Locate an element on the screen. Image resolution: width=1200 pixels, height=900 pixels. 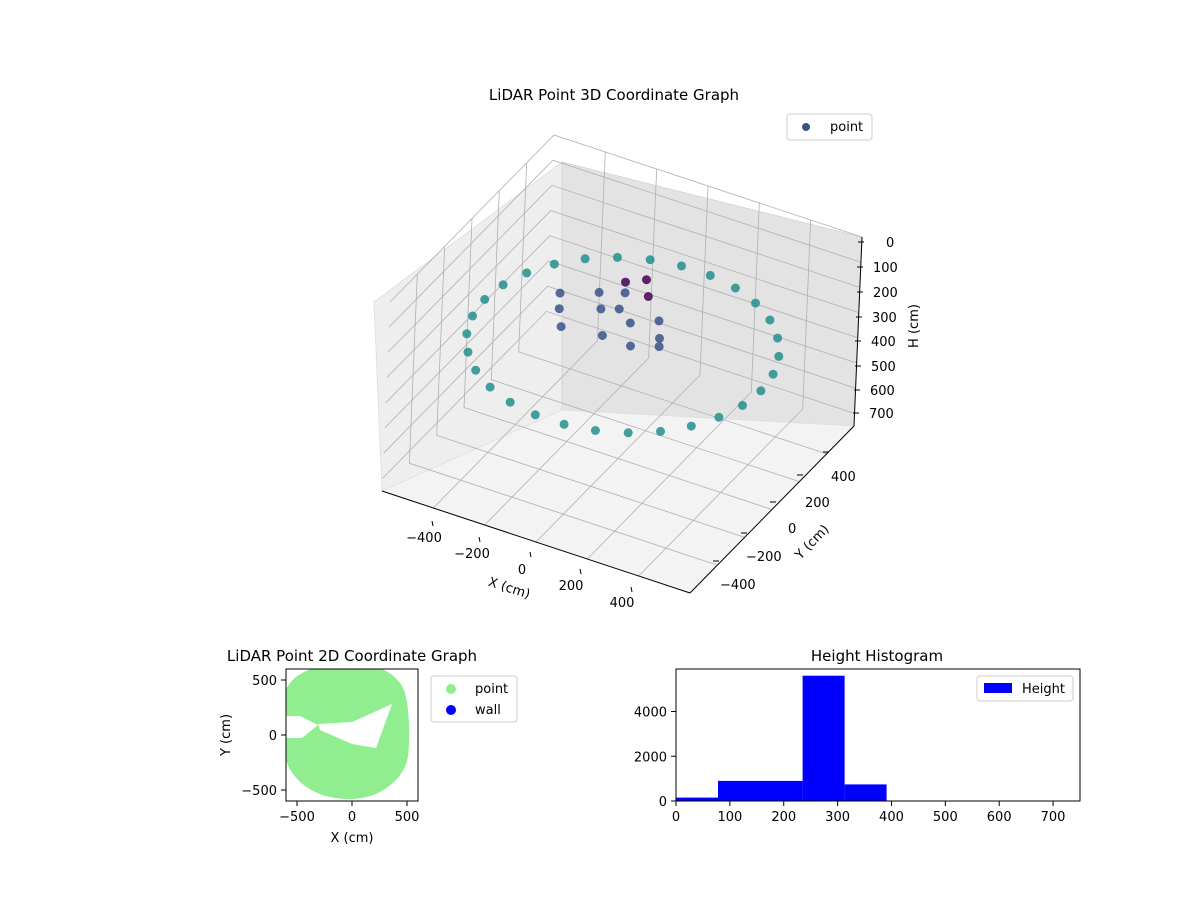
y-tick-label: −400 is located at coordinates (738, 585).